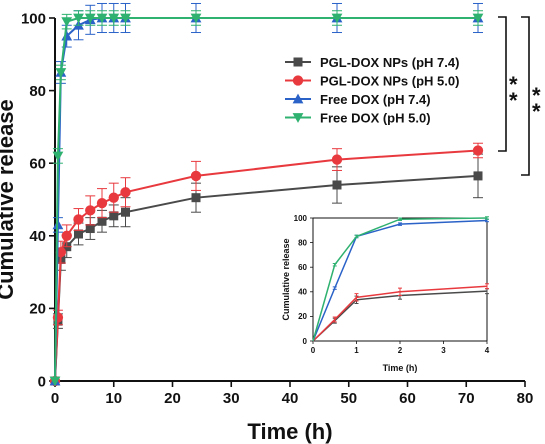 The height and width of the screenshot is (444, 545). Describe the element at coordinates (389, 81) in the screenshot. I see `legend-label: PGL-DOX NPs (pH 5.0)` at that location.